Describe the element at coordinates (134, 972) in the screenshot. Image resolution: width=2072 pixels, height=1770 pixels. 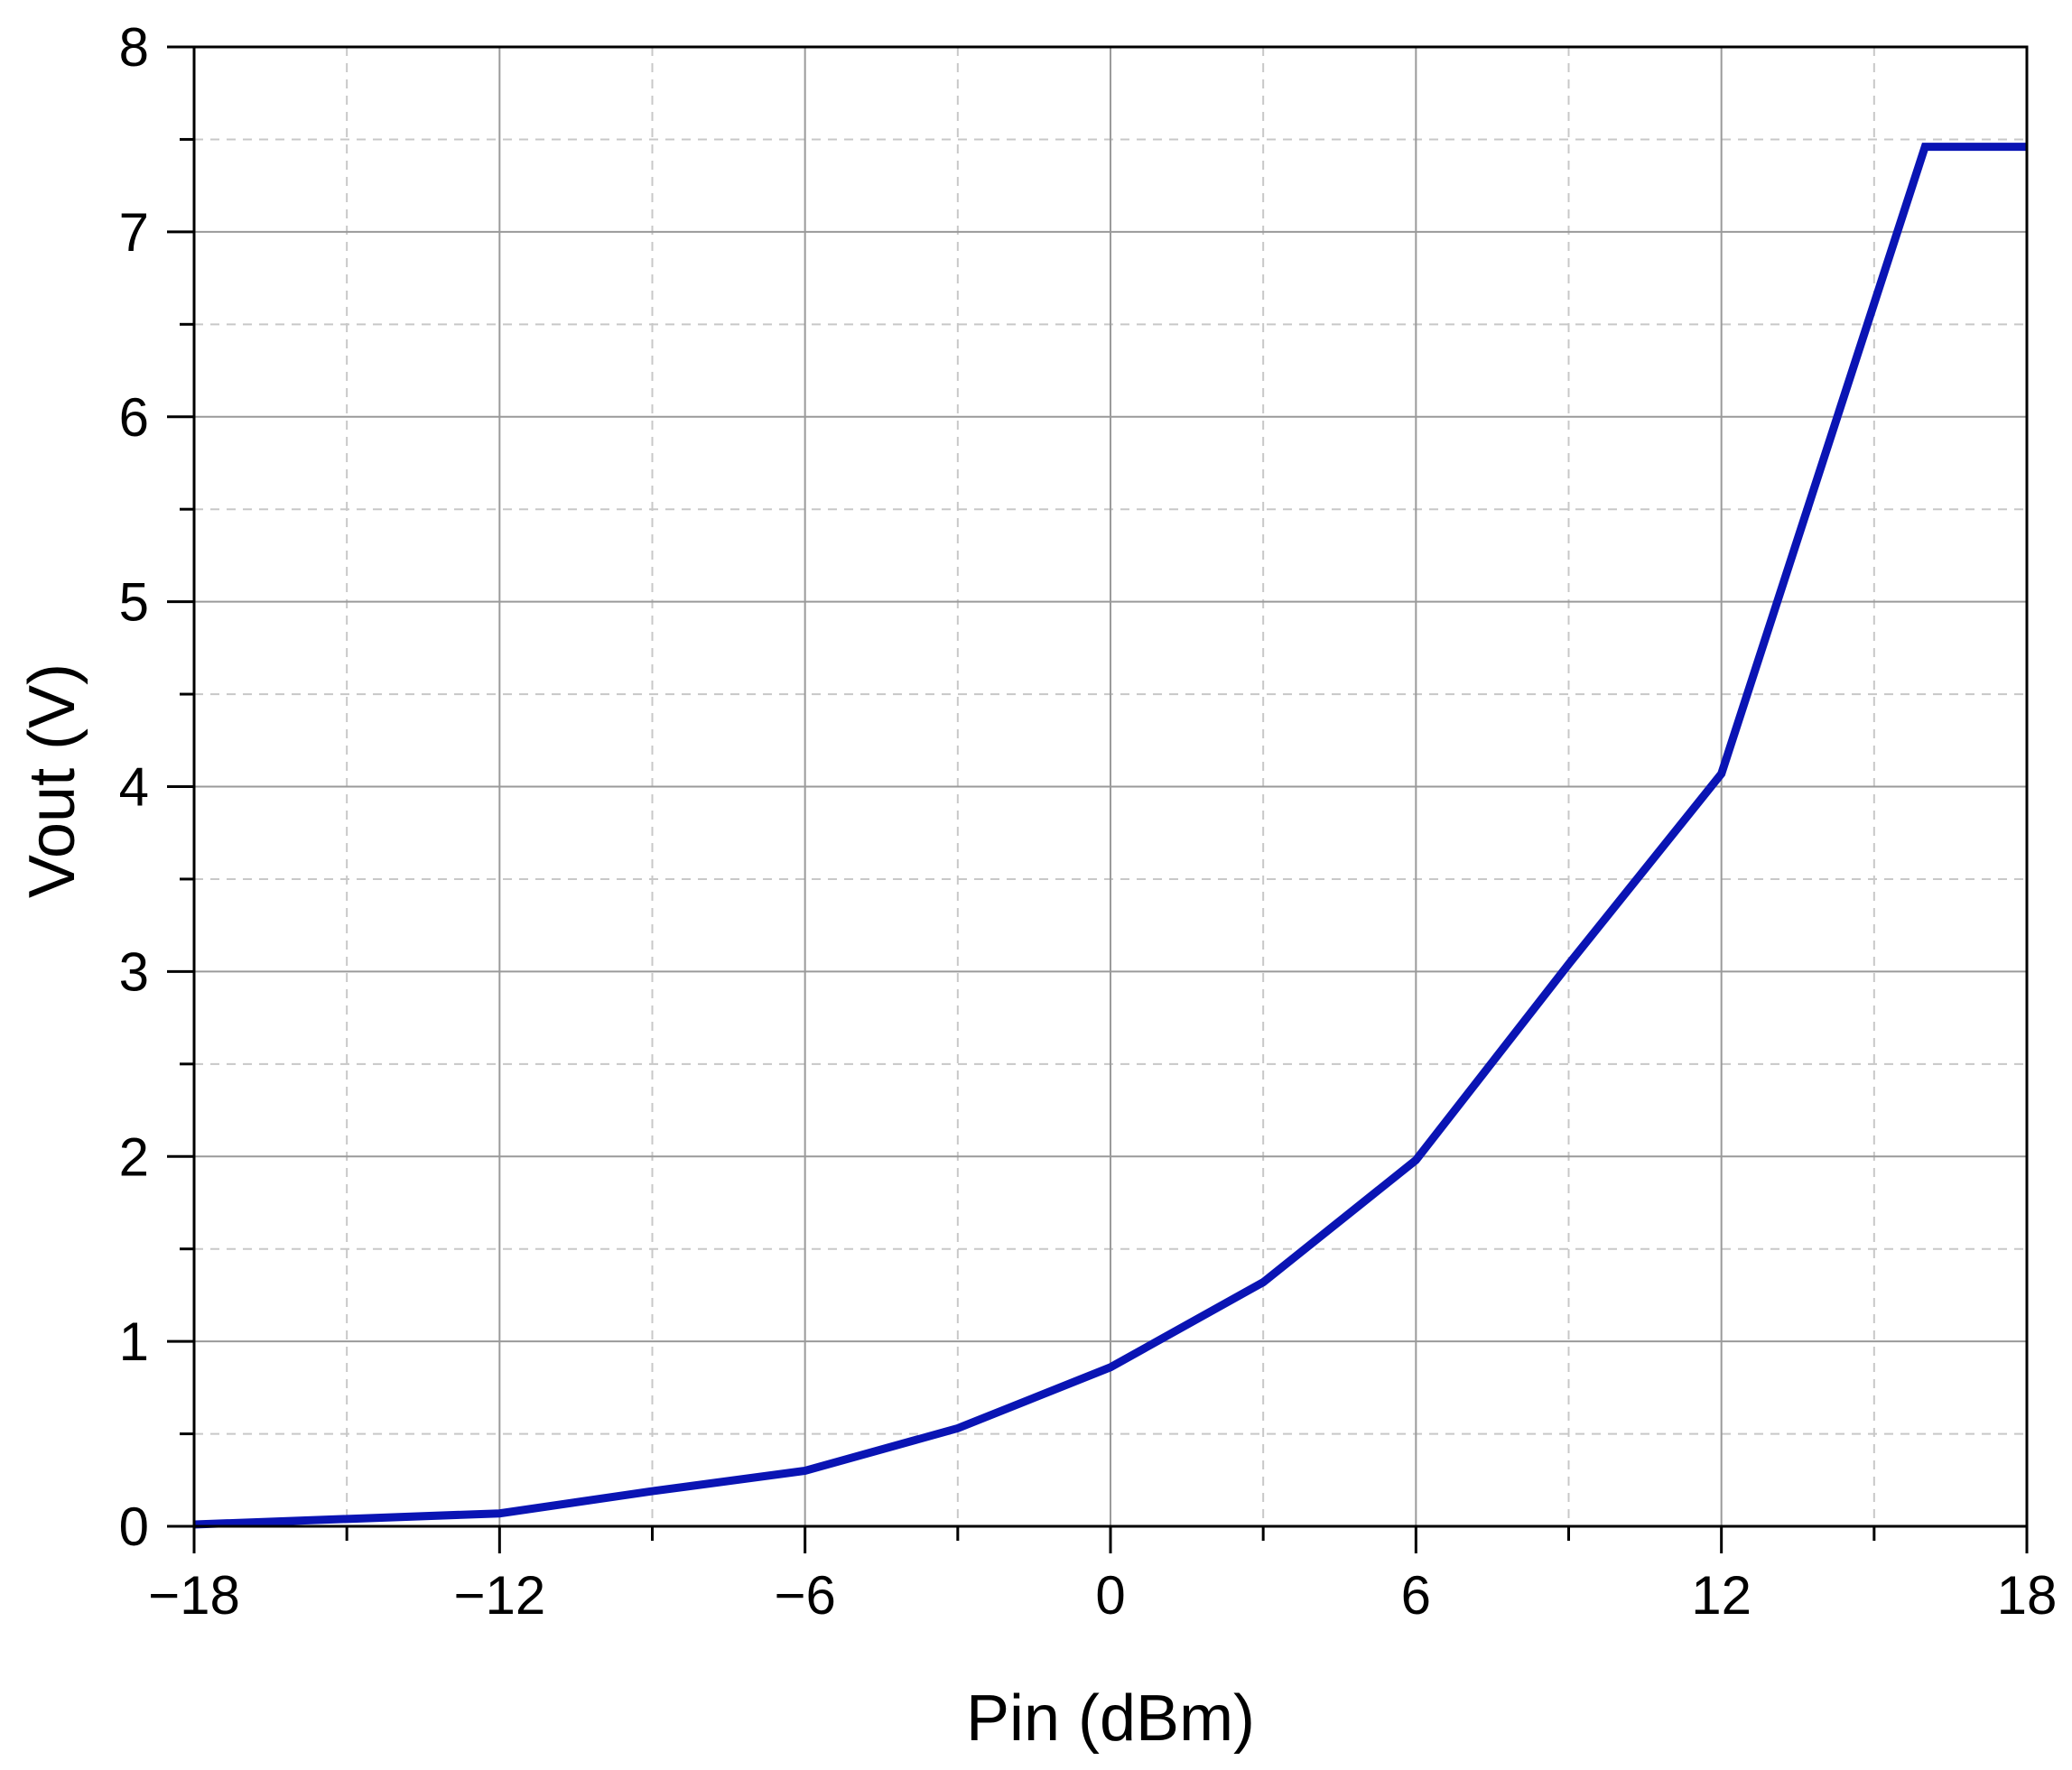
I see `y-tick-label: 3` at that location.